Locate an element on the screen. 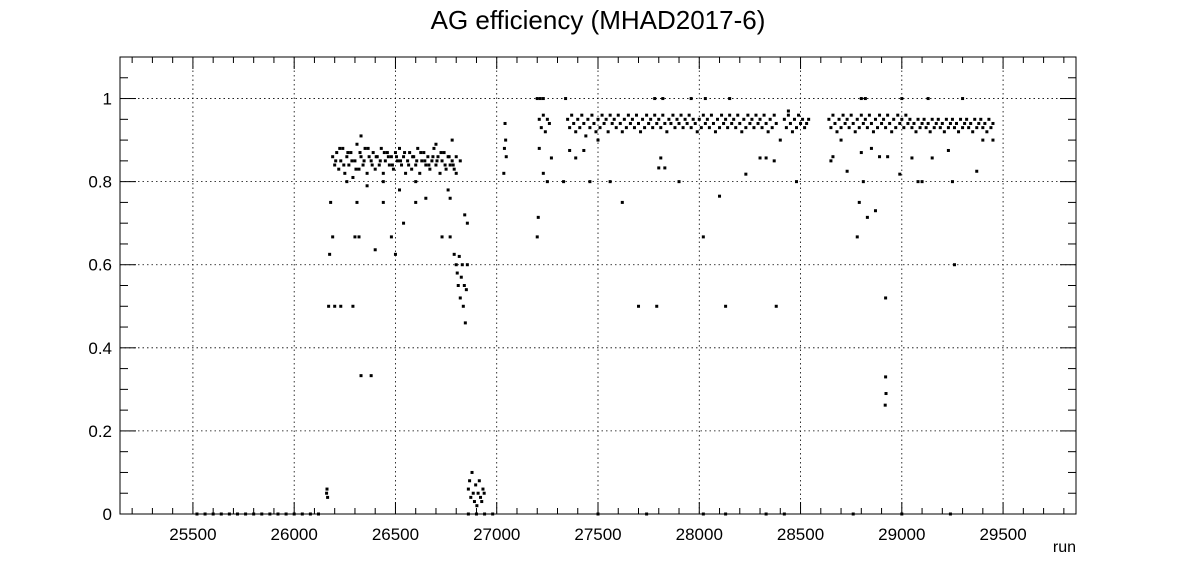 This screenshot has height=572, width=1196. chart-title: AG efficiency (MHAD2017-6) is located at coordinates (598, 20).